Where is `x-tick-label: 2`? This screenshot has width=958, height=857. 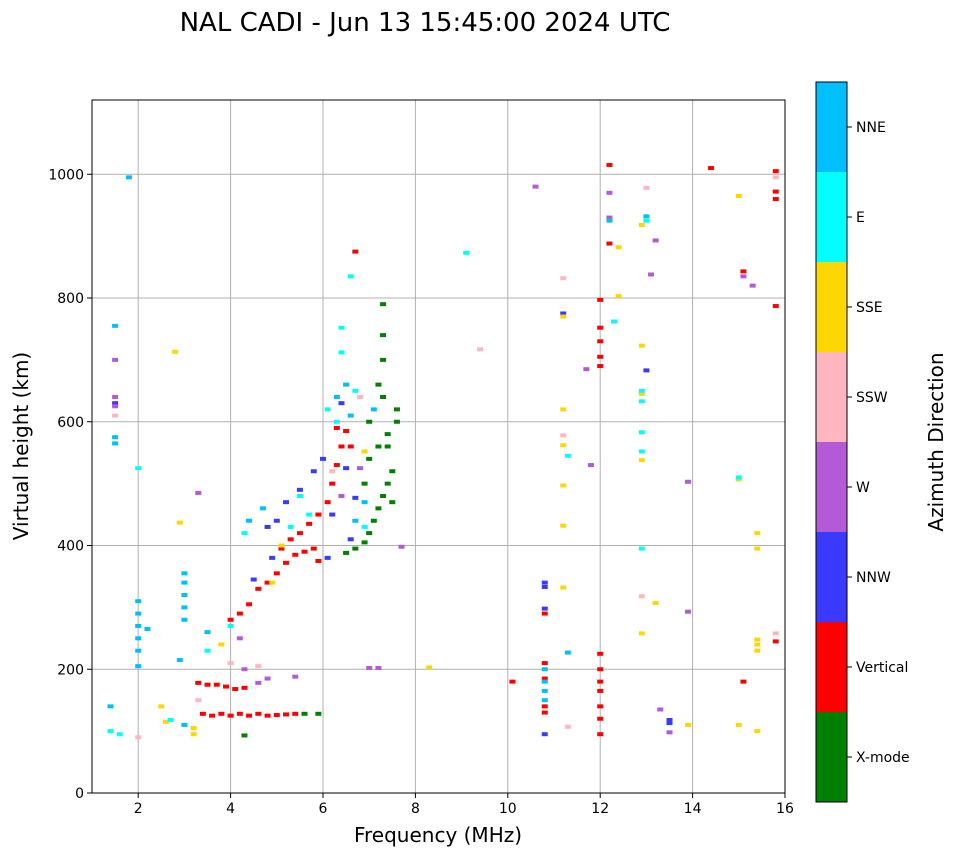
x-tick-label: 2 is located at coordinates (138, 809).